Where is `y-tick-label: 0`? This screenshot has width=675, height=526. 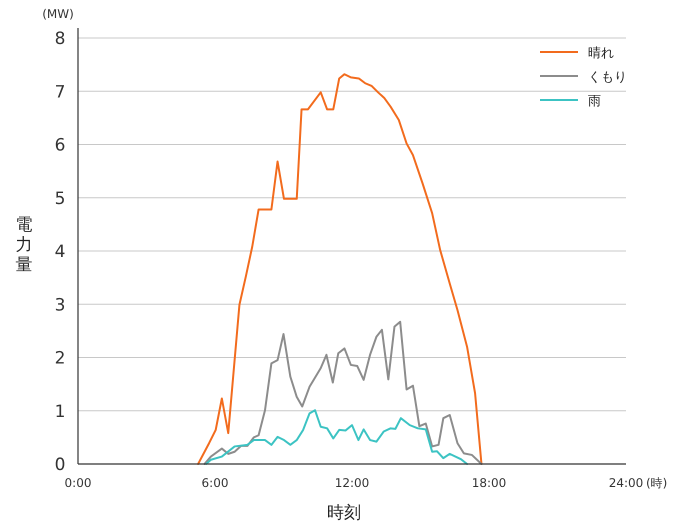 y-tick-label: 0 is located at coordinates (60, 465).